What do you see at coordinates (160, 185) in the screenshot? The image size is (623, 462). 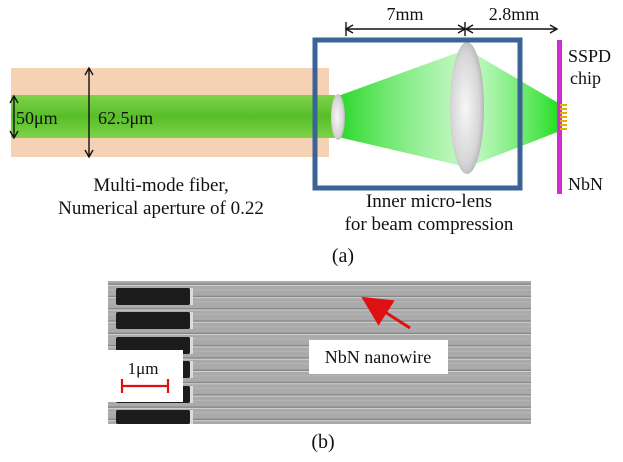 I see `fiber-caption-line1: Multi-mode fiber,` at bounding box center [160, 185].